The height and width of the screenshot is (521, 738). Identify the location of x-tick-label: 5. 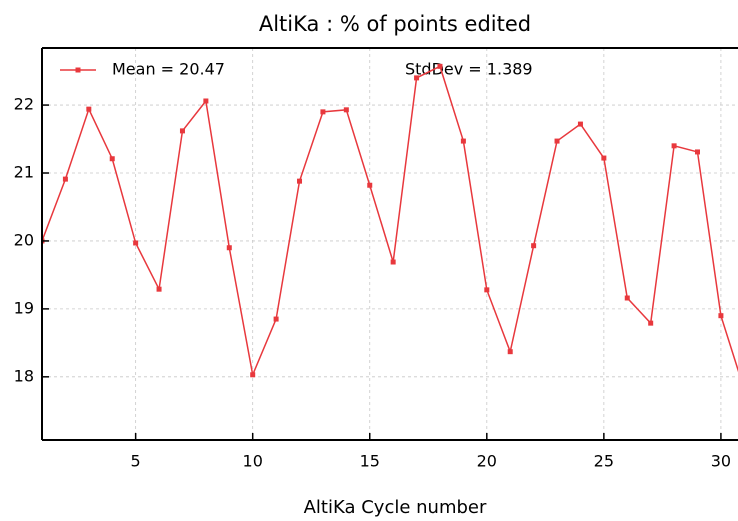
(136, 461).